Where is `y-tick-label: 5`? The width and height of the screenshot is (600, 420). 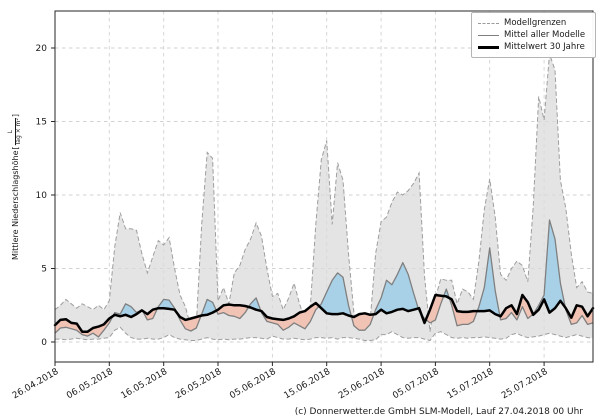 y-tick-label: 5 is located at coordinates (44, 270).